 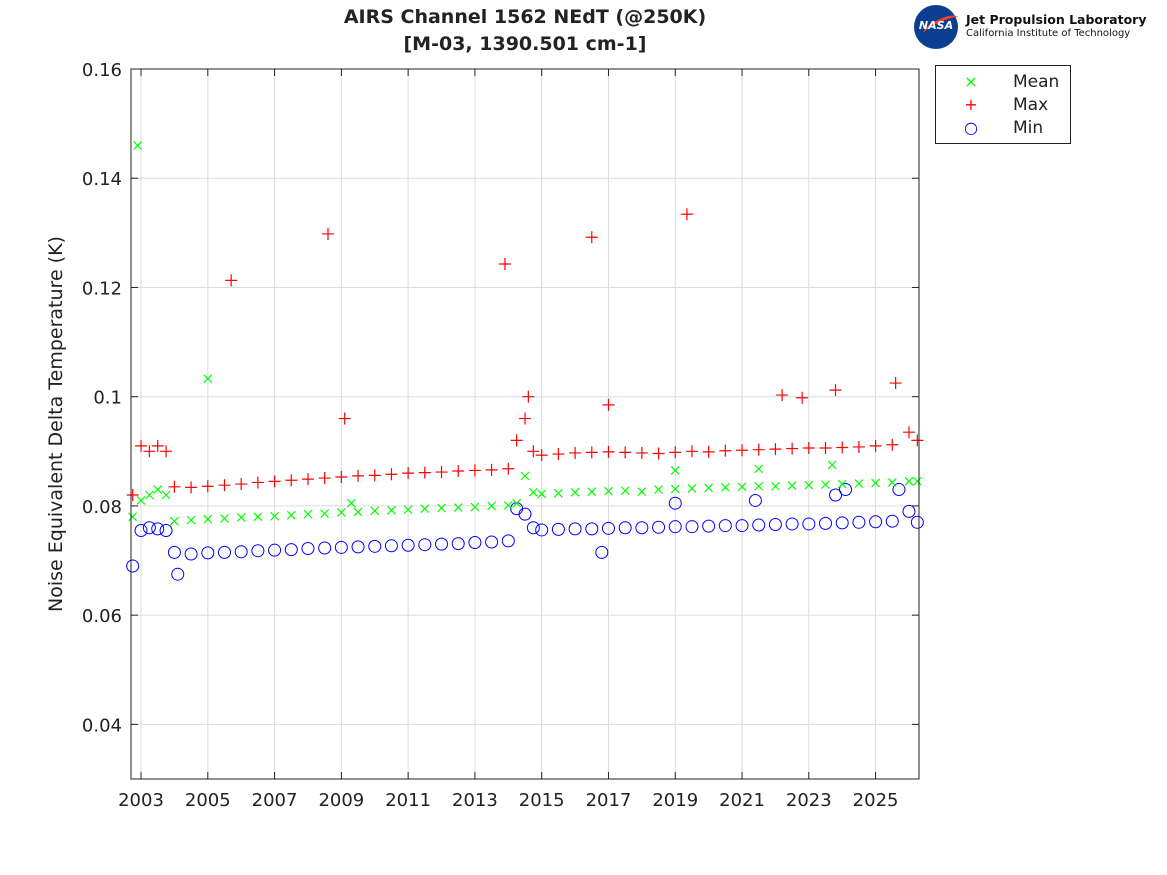 I want to click on y-tick-label: 0.08, so click(x=102, y=507).